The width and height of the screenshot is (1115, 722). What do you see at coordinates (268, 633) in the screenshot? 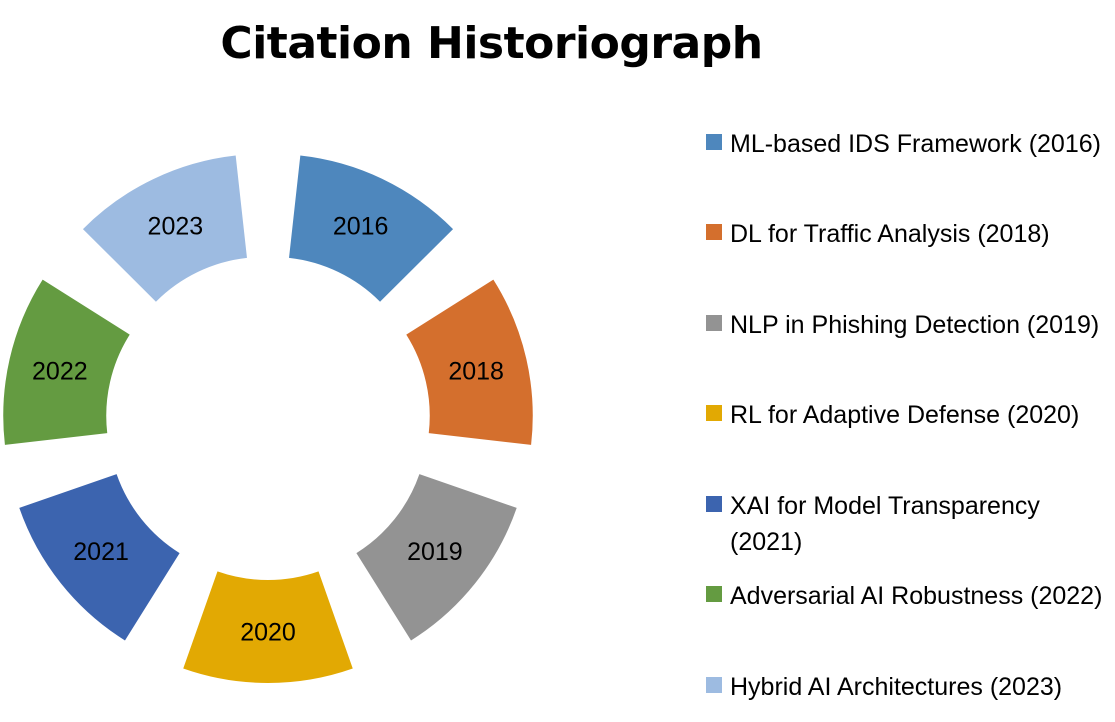
I see `segment-label-2020: 2020` at bounding box center [268, 633].